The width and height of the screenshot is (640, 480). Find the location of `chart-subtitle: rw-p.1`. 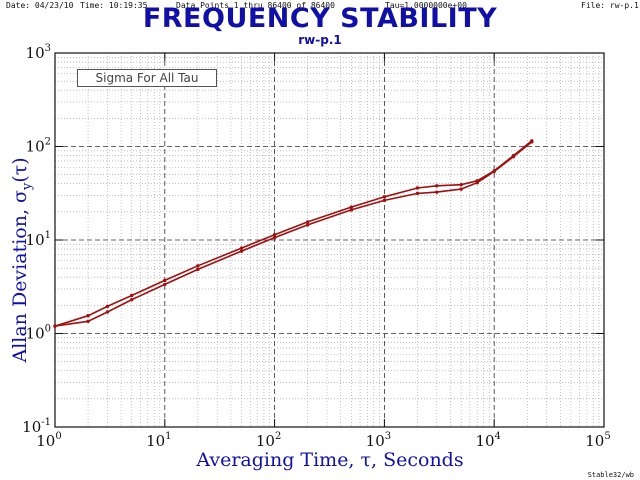

chart-subtitle: rw-p.1 is located at coordinates (320, 40).